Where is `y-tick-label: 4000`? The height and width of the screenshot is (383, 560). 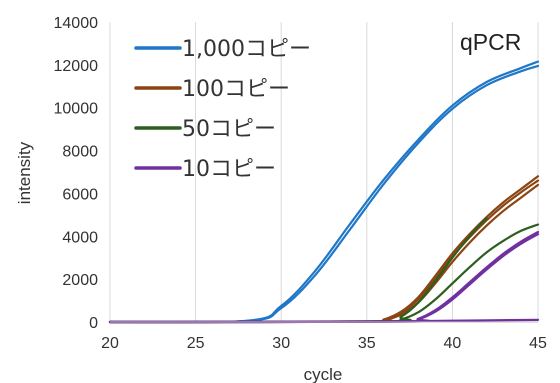 y-tick-label: 4000 is located at coordinates (80, 237).